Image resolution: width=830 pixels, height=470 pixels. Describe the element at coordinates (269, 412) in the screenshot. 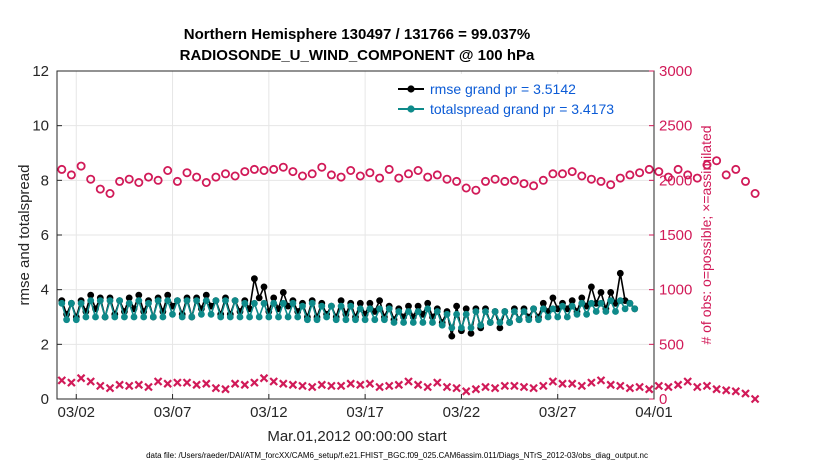

I see `x-tick-label: 03/12` at that location.